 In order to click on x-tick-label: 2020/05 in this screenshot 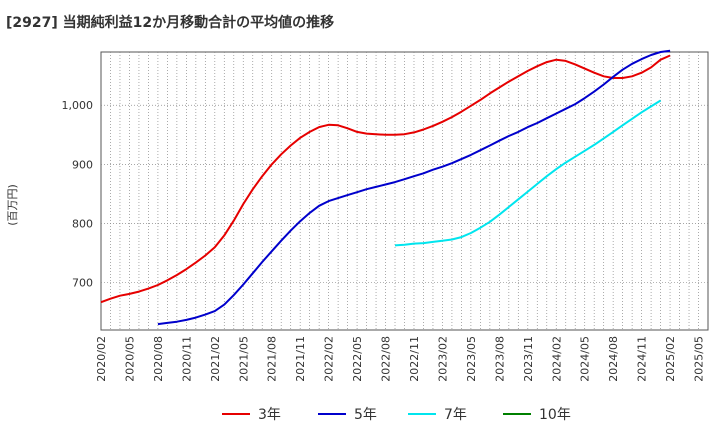, I will do `click(129, 359)`.